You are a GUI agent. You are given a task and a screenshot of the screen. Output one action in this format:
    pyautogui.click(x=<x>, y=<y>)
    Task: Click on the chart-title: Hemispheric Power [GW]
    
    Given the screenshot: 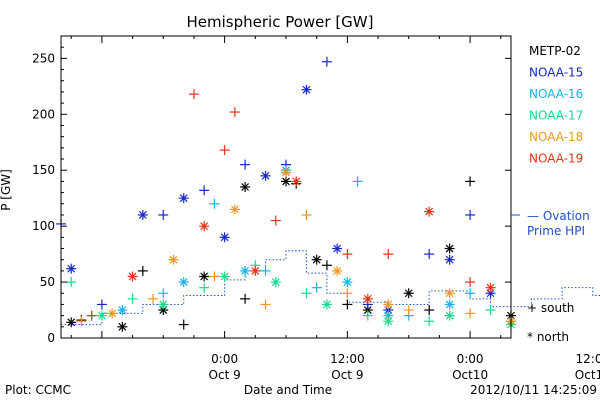 What is the action you would take?
    pyautogui.click(x=280, y=22)
    